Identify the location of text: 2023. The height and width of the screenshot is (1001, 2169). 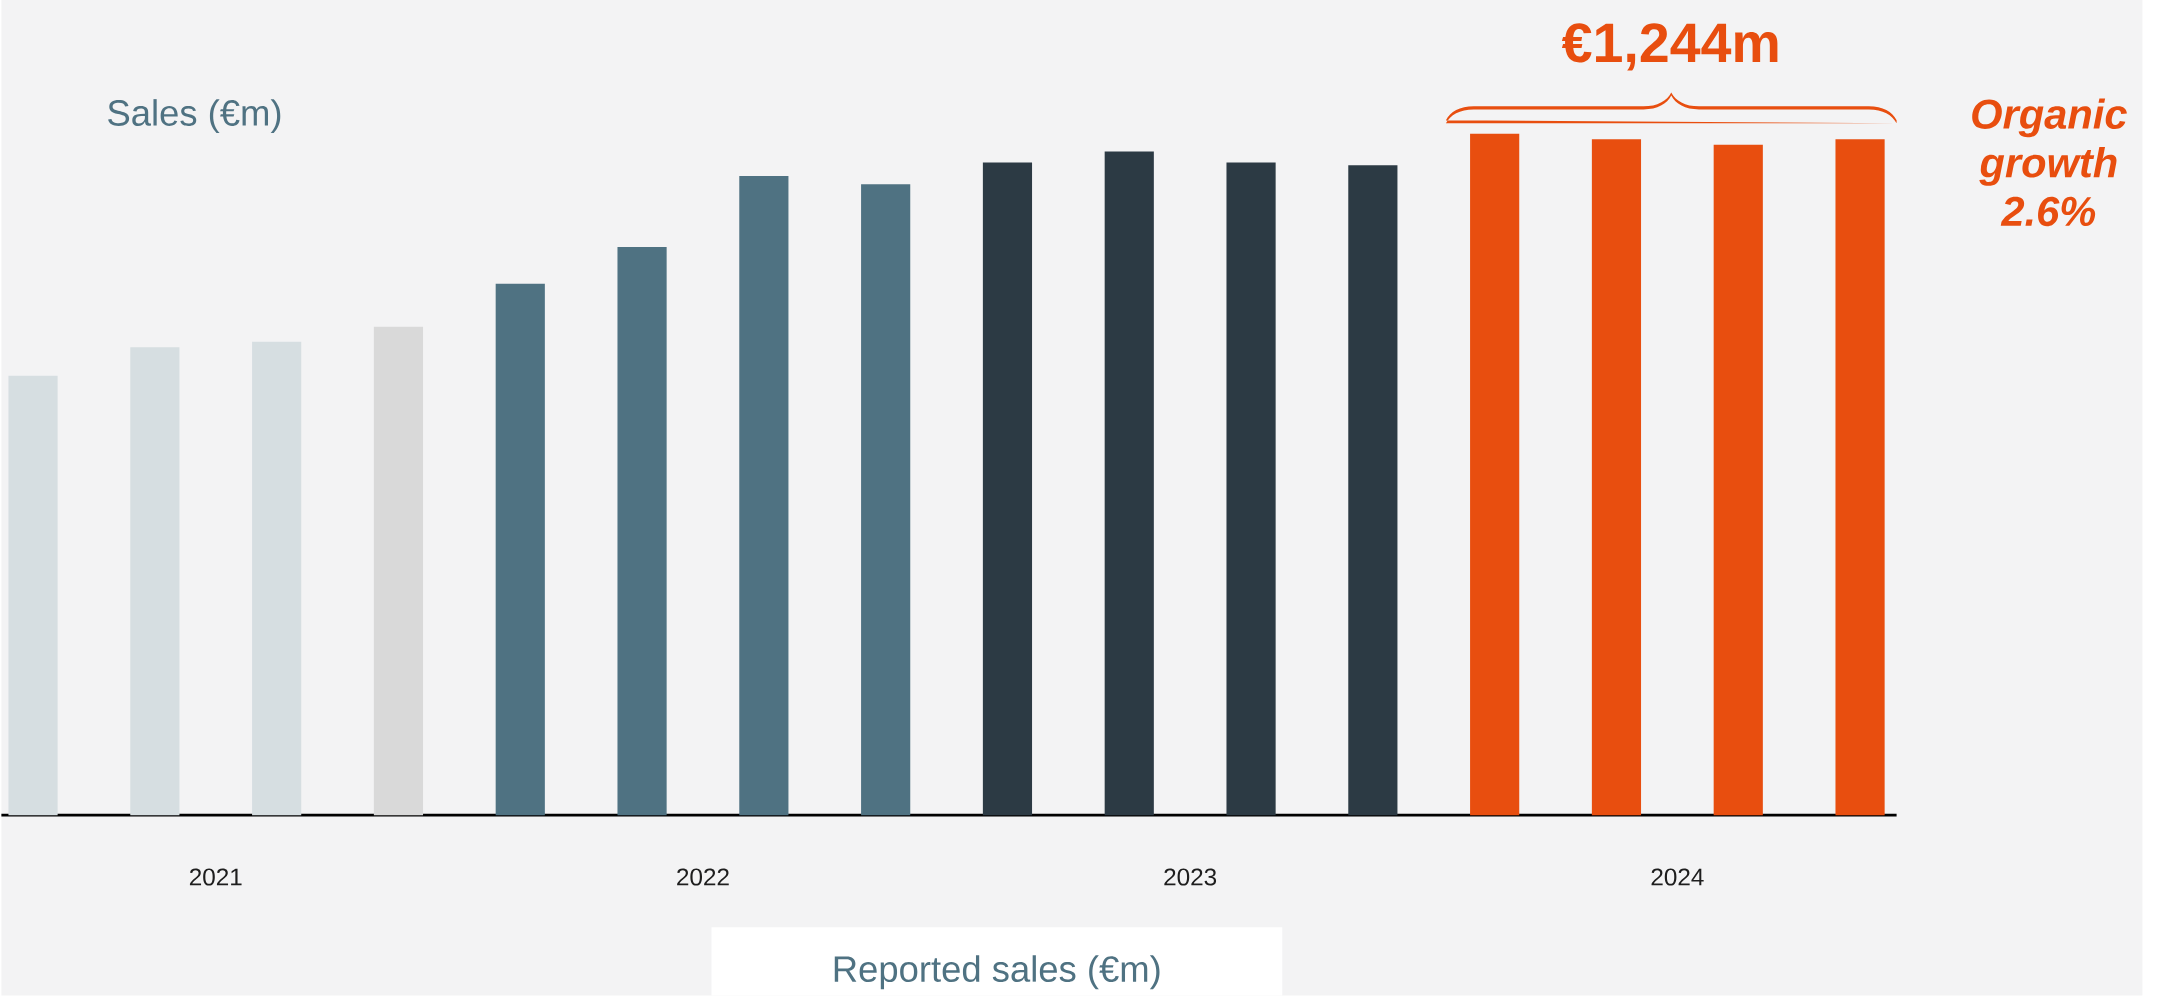
(1190, 877).